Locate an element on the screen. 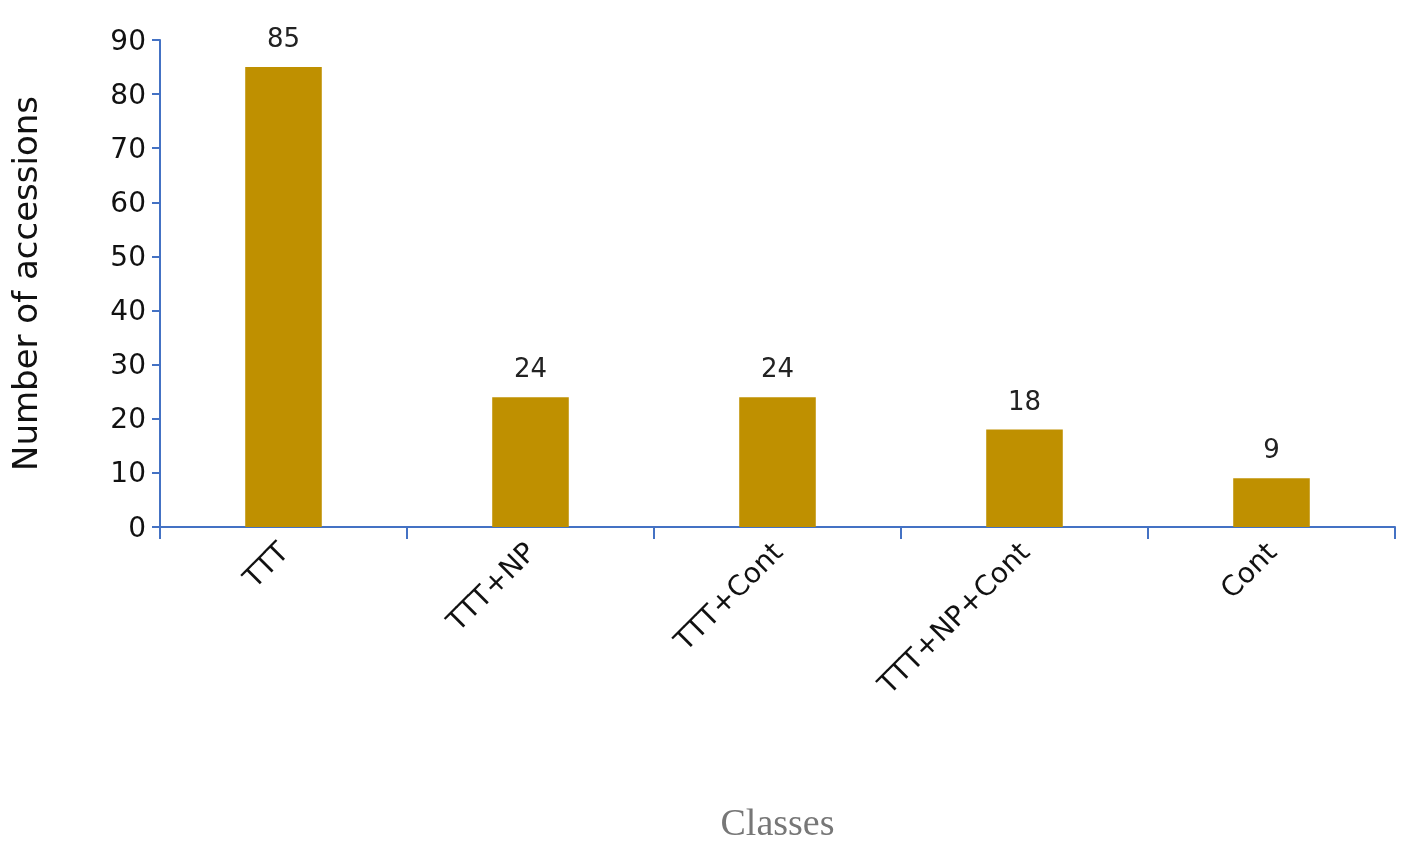 This screenshot has width=1406, height=846. y-tick-label: 80 is located at coordinates (128, 94).